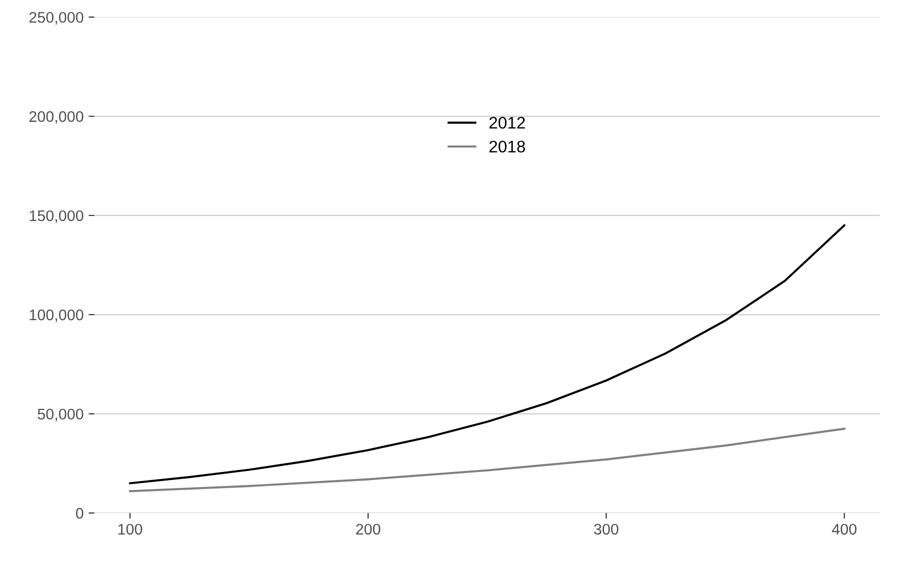  I want to click on legend-label: 2018, so click(507, 146).